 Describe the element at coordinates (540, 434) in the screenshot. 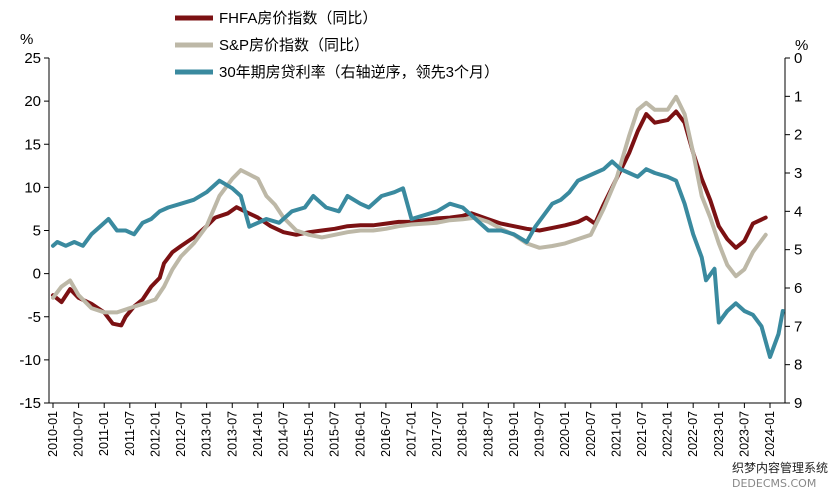

I see `x-tick-label: 2019-07` at that location.